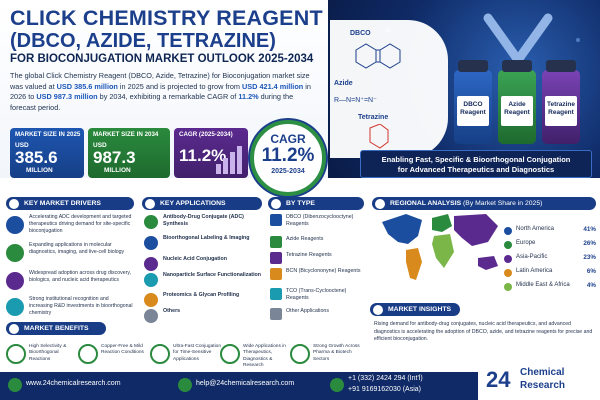 Image resolution: width=600 pixels, height=400 pixels. What do you see at coordinates (229, 160) in the screenshot?
I see `growth-bars-icon` at bounding box center [229, 160].